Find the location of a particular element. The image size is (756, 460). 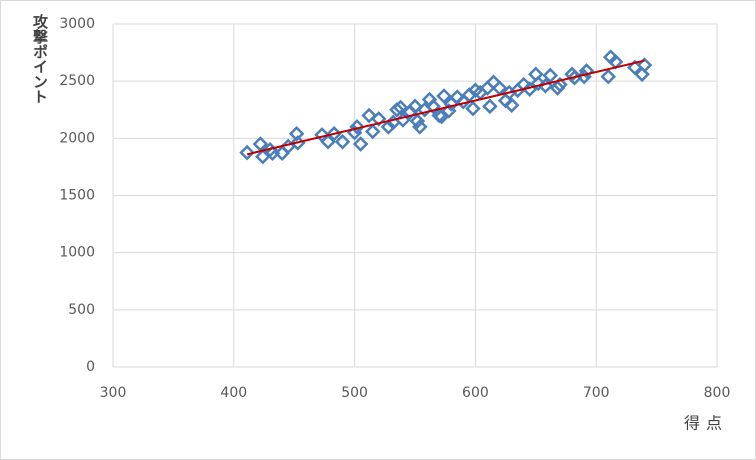

x-tick-label: 600 is located at coordinates (475, 393).